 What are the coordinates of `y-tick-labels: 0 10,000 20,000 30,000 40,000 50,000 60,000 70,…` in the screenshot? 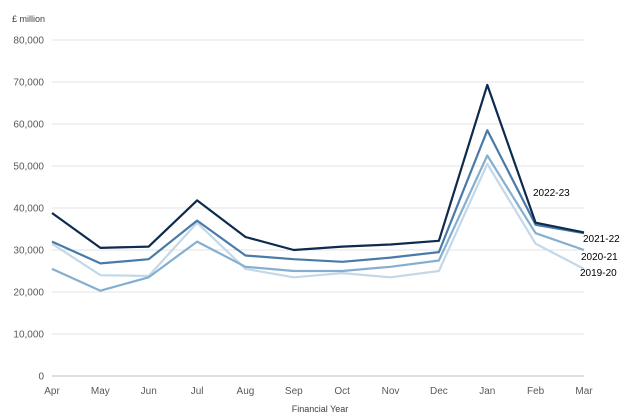 It's located at (28, 209).